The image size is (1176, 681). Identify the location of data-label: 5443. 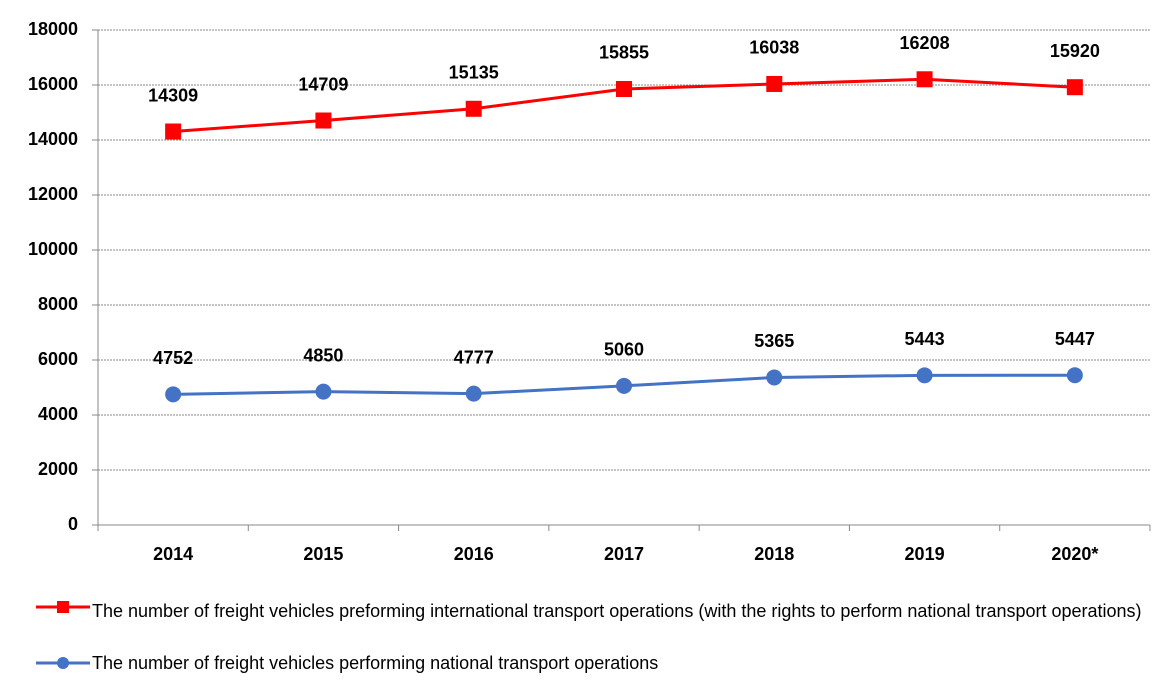
(925, 339).